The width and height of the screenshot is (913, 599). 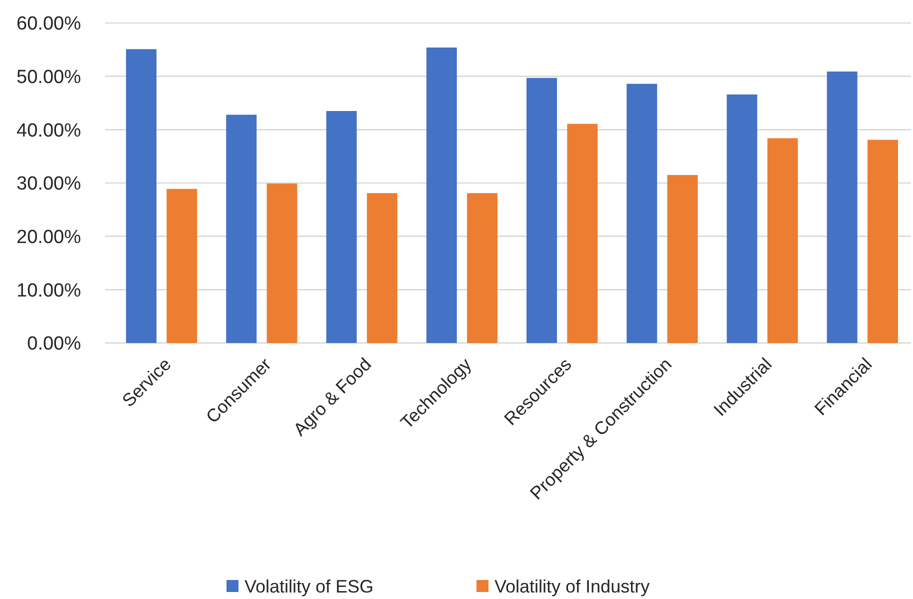 What do you see at coordinates (49, 24) in the screenshot?
I see `y-tick-label: 60.00%` at bounding box center [49, 24].